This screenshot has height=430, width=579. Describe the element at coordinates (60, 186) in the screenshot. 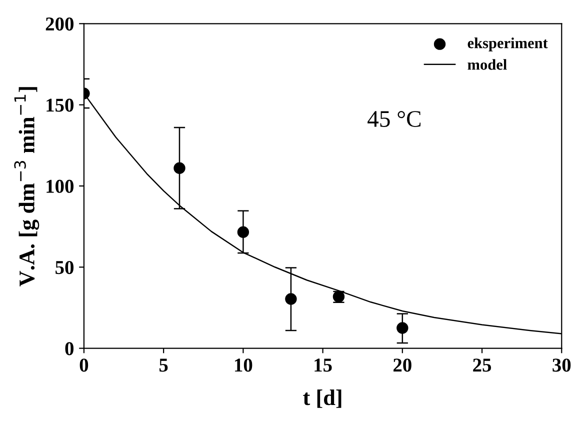

I see `y-tick-label: 100` at that location.